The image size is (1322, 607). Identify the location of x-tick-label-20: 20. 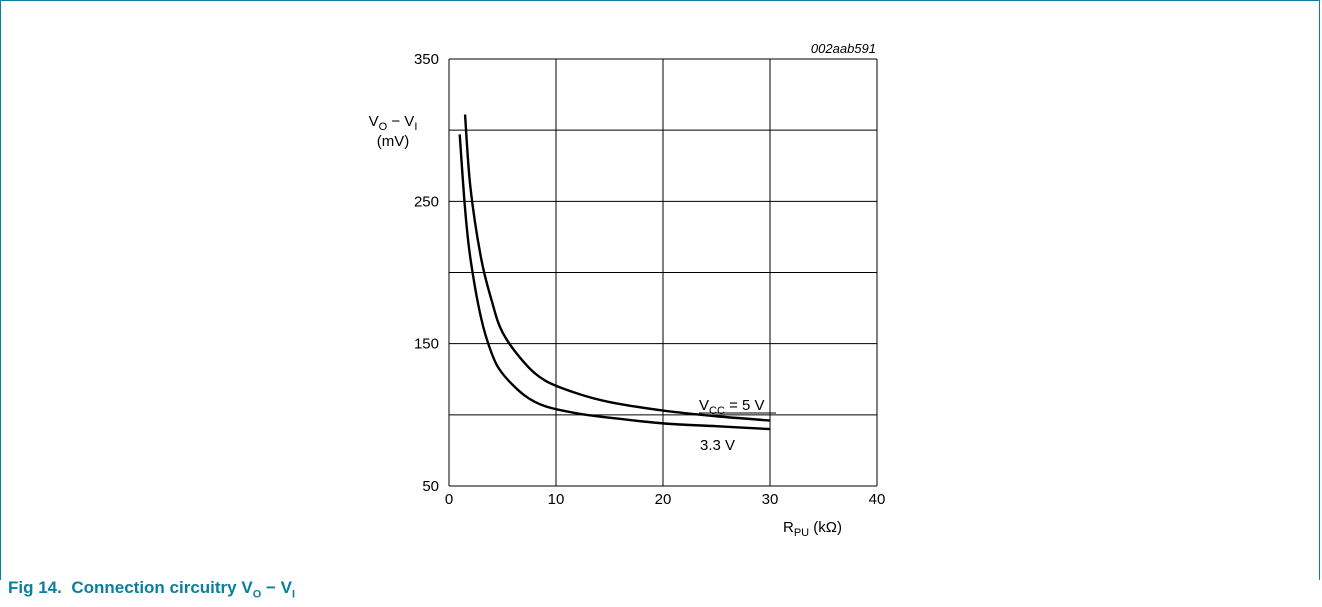
(663, 499).